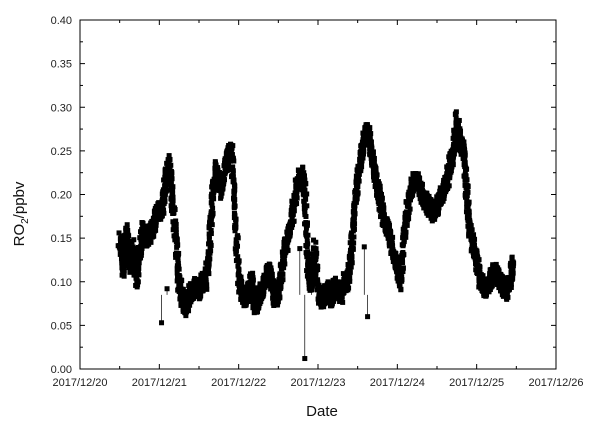  Describe the element at coordinates (61, 196) in the screenshot. I see `y-tick-label: 0.20` at that location.